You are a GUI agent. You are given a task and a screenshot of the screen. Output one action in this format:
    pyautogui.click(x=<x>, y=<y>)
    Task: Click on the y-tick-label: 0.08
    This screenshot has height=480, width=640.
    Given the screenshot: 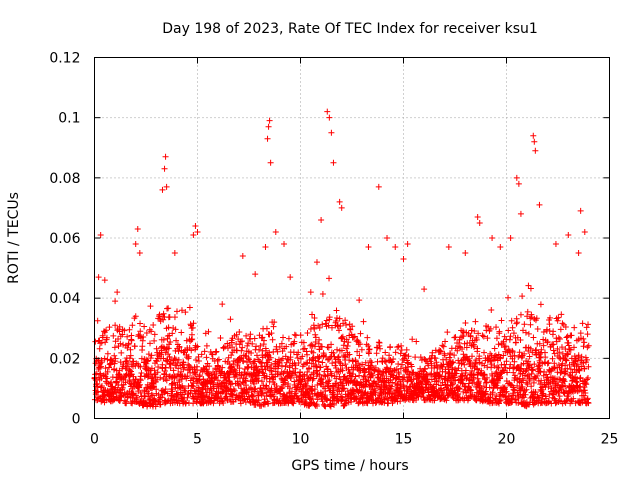 What is the action you would take?
    pyautogui.click(x=64, y=179)
    